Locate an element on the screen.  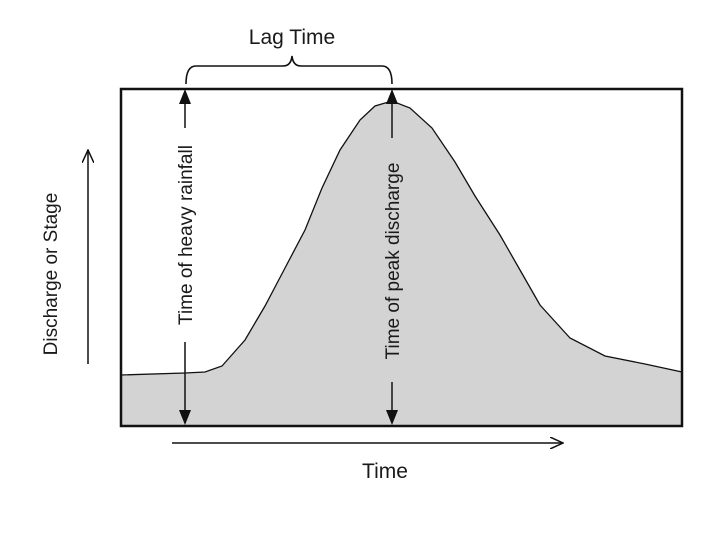
y-axis-label: Discharge or Stage is located at coordinates (51, 274).